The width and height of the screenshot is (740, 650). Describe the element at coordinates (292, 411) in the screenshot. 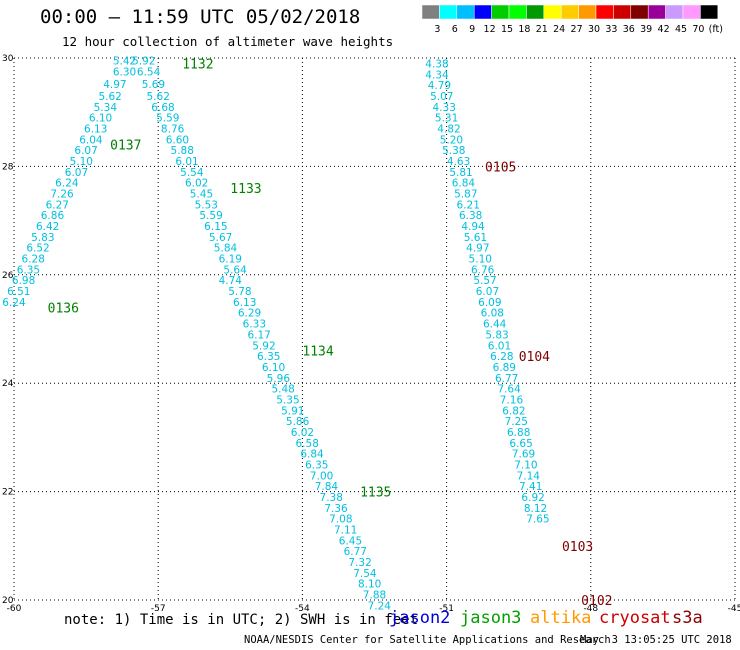

I see `wave-height-value: 5.91` at that location.